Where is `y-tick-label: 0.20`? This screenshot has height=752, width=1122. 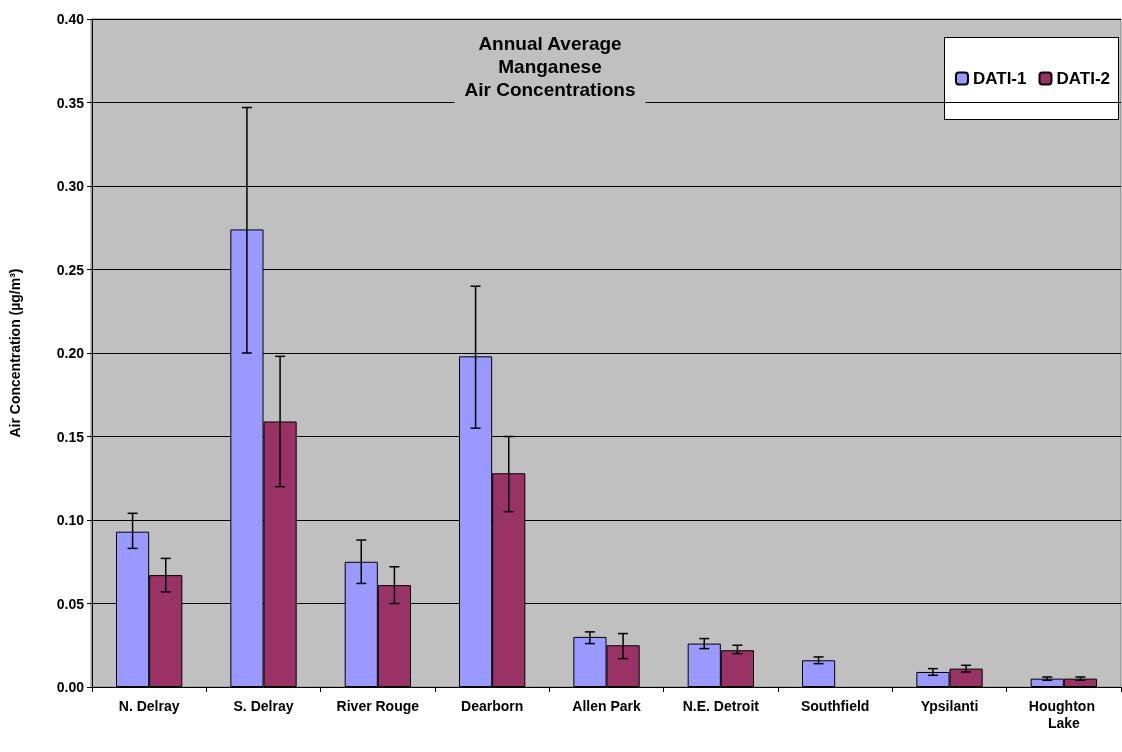 y-tick-label: 0.20 is located at coordinates (70, 353).